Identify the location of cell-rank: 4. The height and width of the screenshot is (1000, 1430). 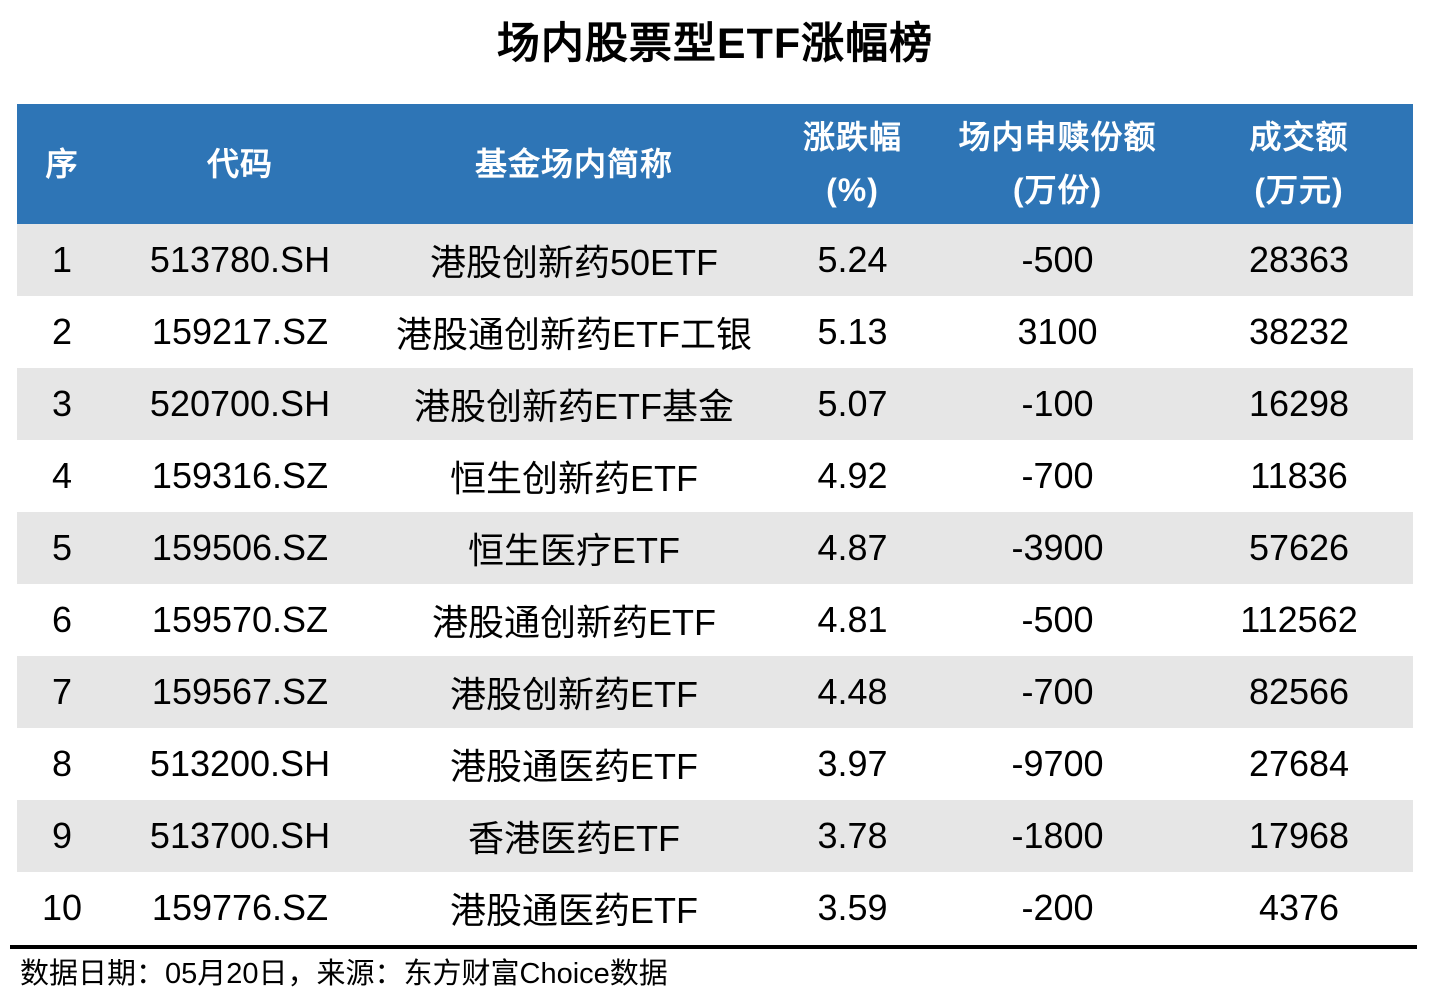
(62, 475).